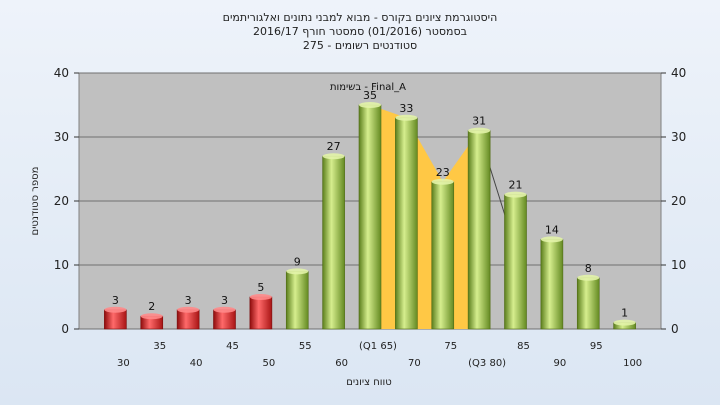  I want to click on y-tick-label-right-0: 0, so click(675, 329).